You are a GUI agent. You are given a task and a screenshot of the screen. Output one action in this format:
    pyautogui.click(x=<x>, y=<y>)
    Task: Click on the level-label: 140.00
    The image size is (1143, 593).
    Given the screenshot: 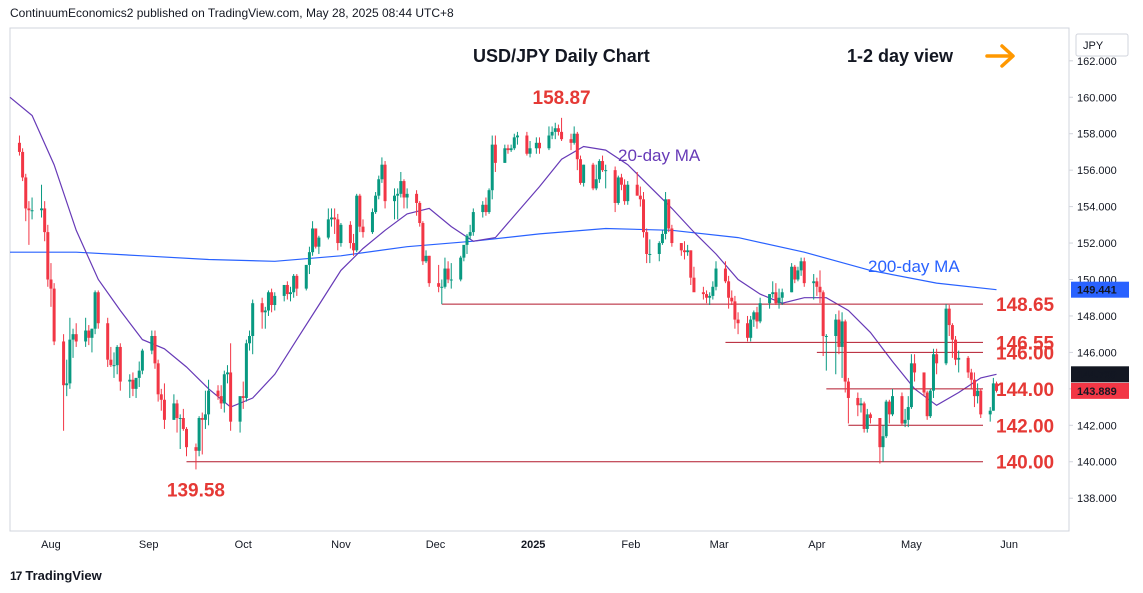 What is the action you would take?
    pyautogui.click(x=1025, y=463)
    